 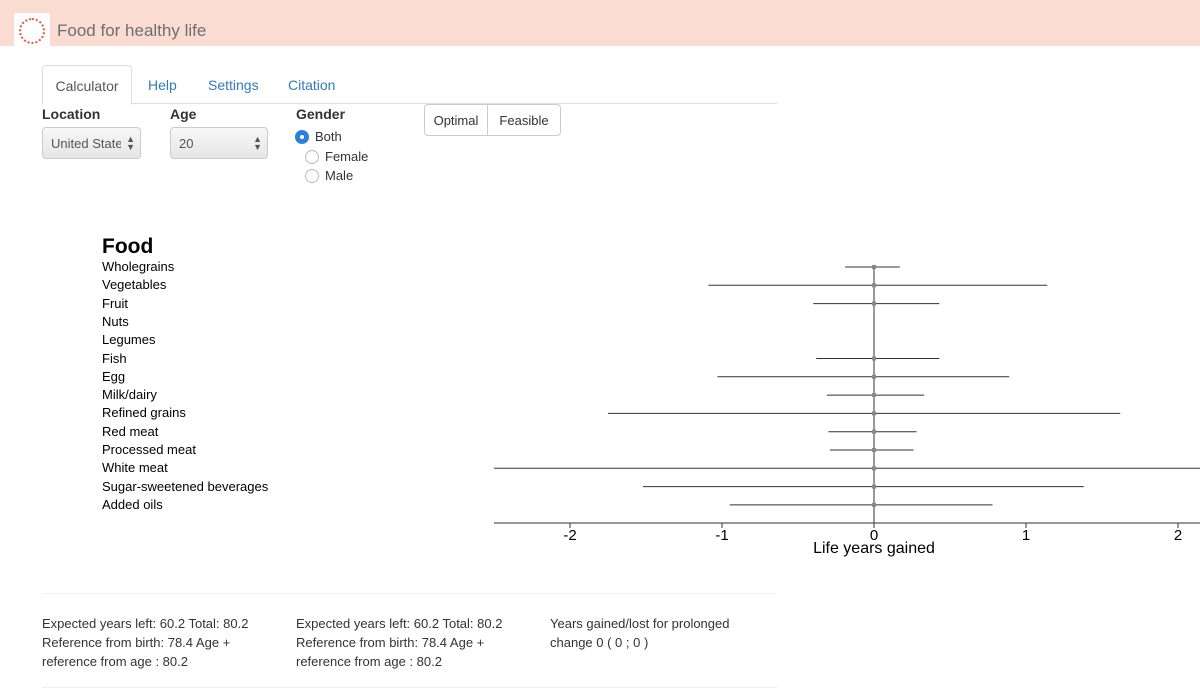 What do you see at coordinates (86, 143) in the screenshot?
I see `location-value: United States` at bounding box center [86, 143].